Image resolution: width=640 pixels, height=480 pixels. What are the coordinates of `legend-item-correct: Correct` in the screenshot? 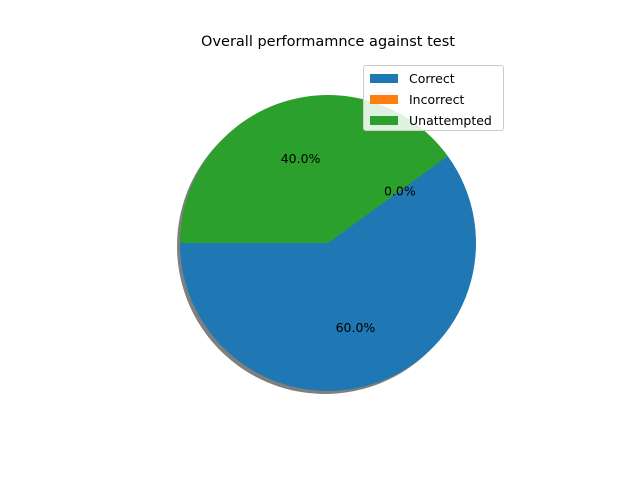 It's located at (412, 78).